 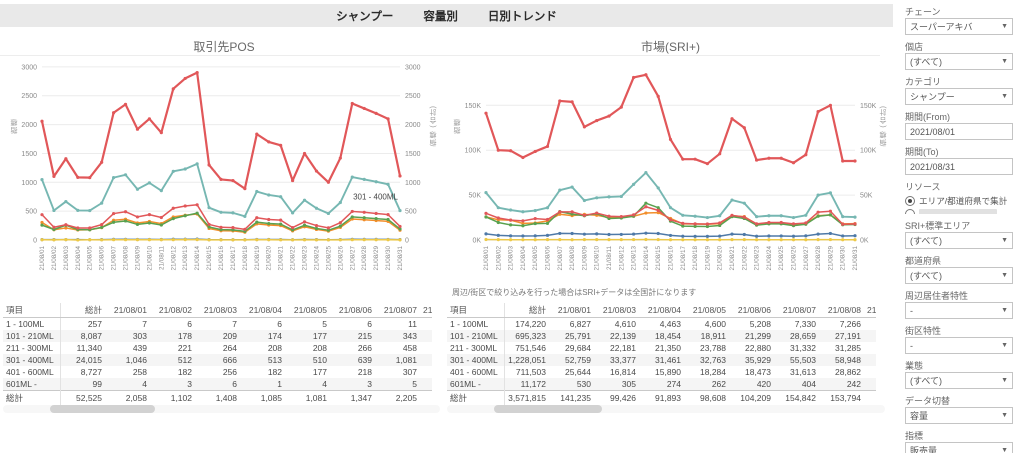 I want to click on row-label: 301 - 400ML, so click(x=32, y=360).